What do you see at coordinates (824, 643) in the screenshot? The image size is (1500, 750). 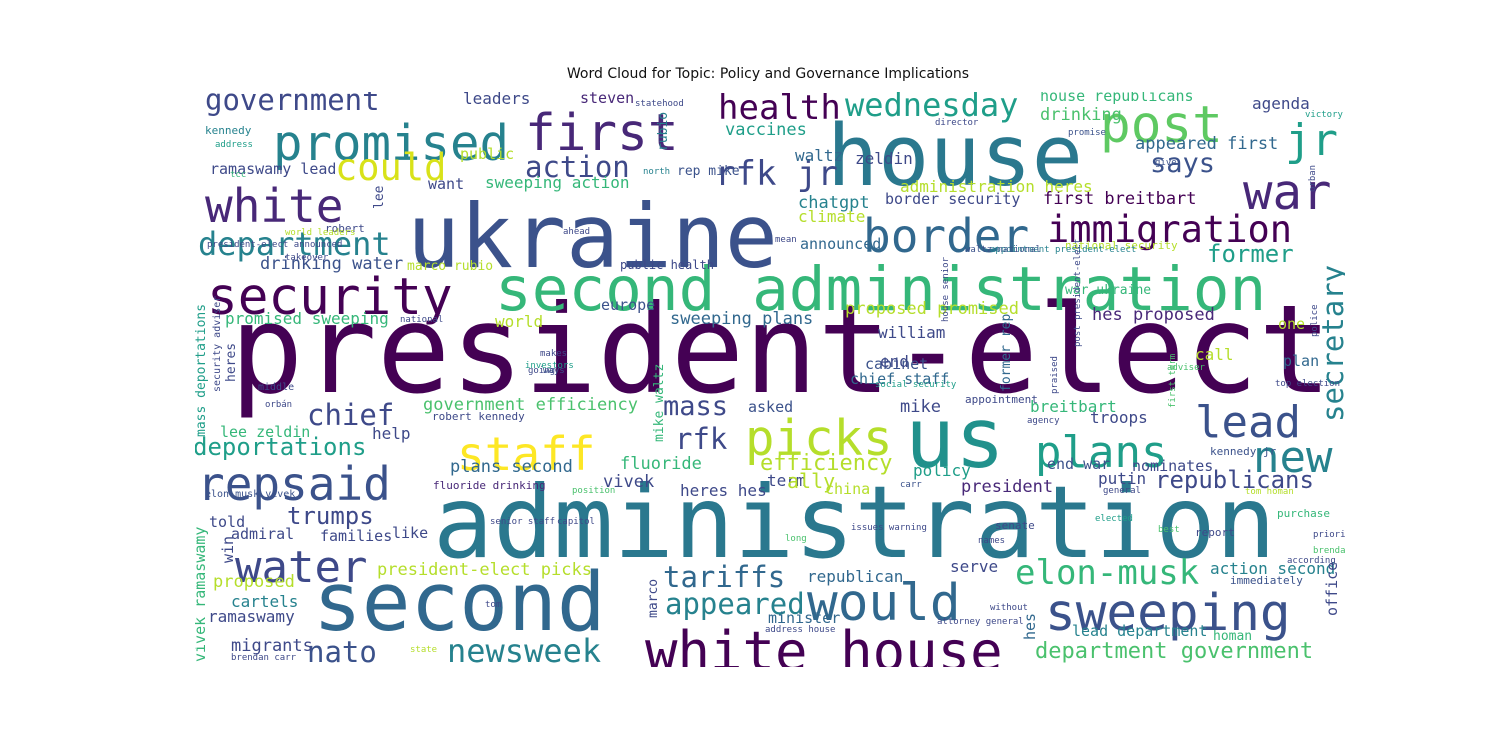 I see `word-white-house: white house` at bounding box center [824, 643].